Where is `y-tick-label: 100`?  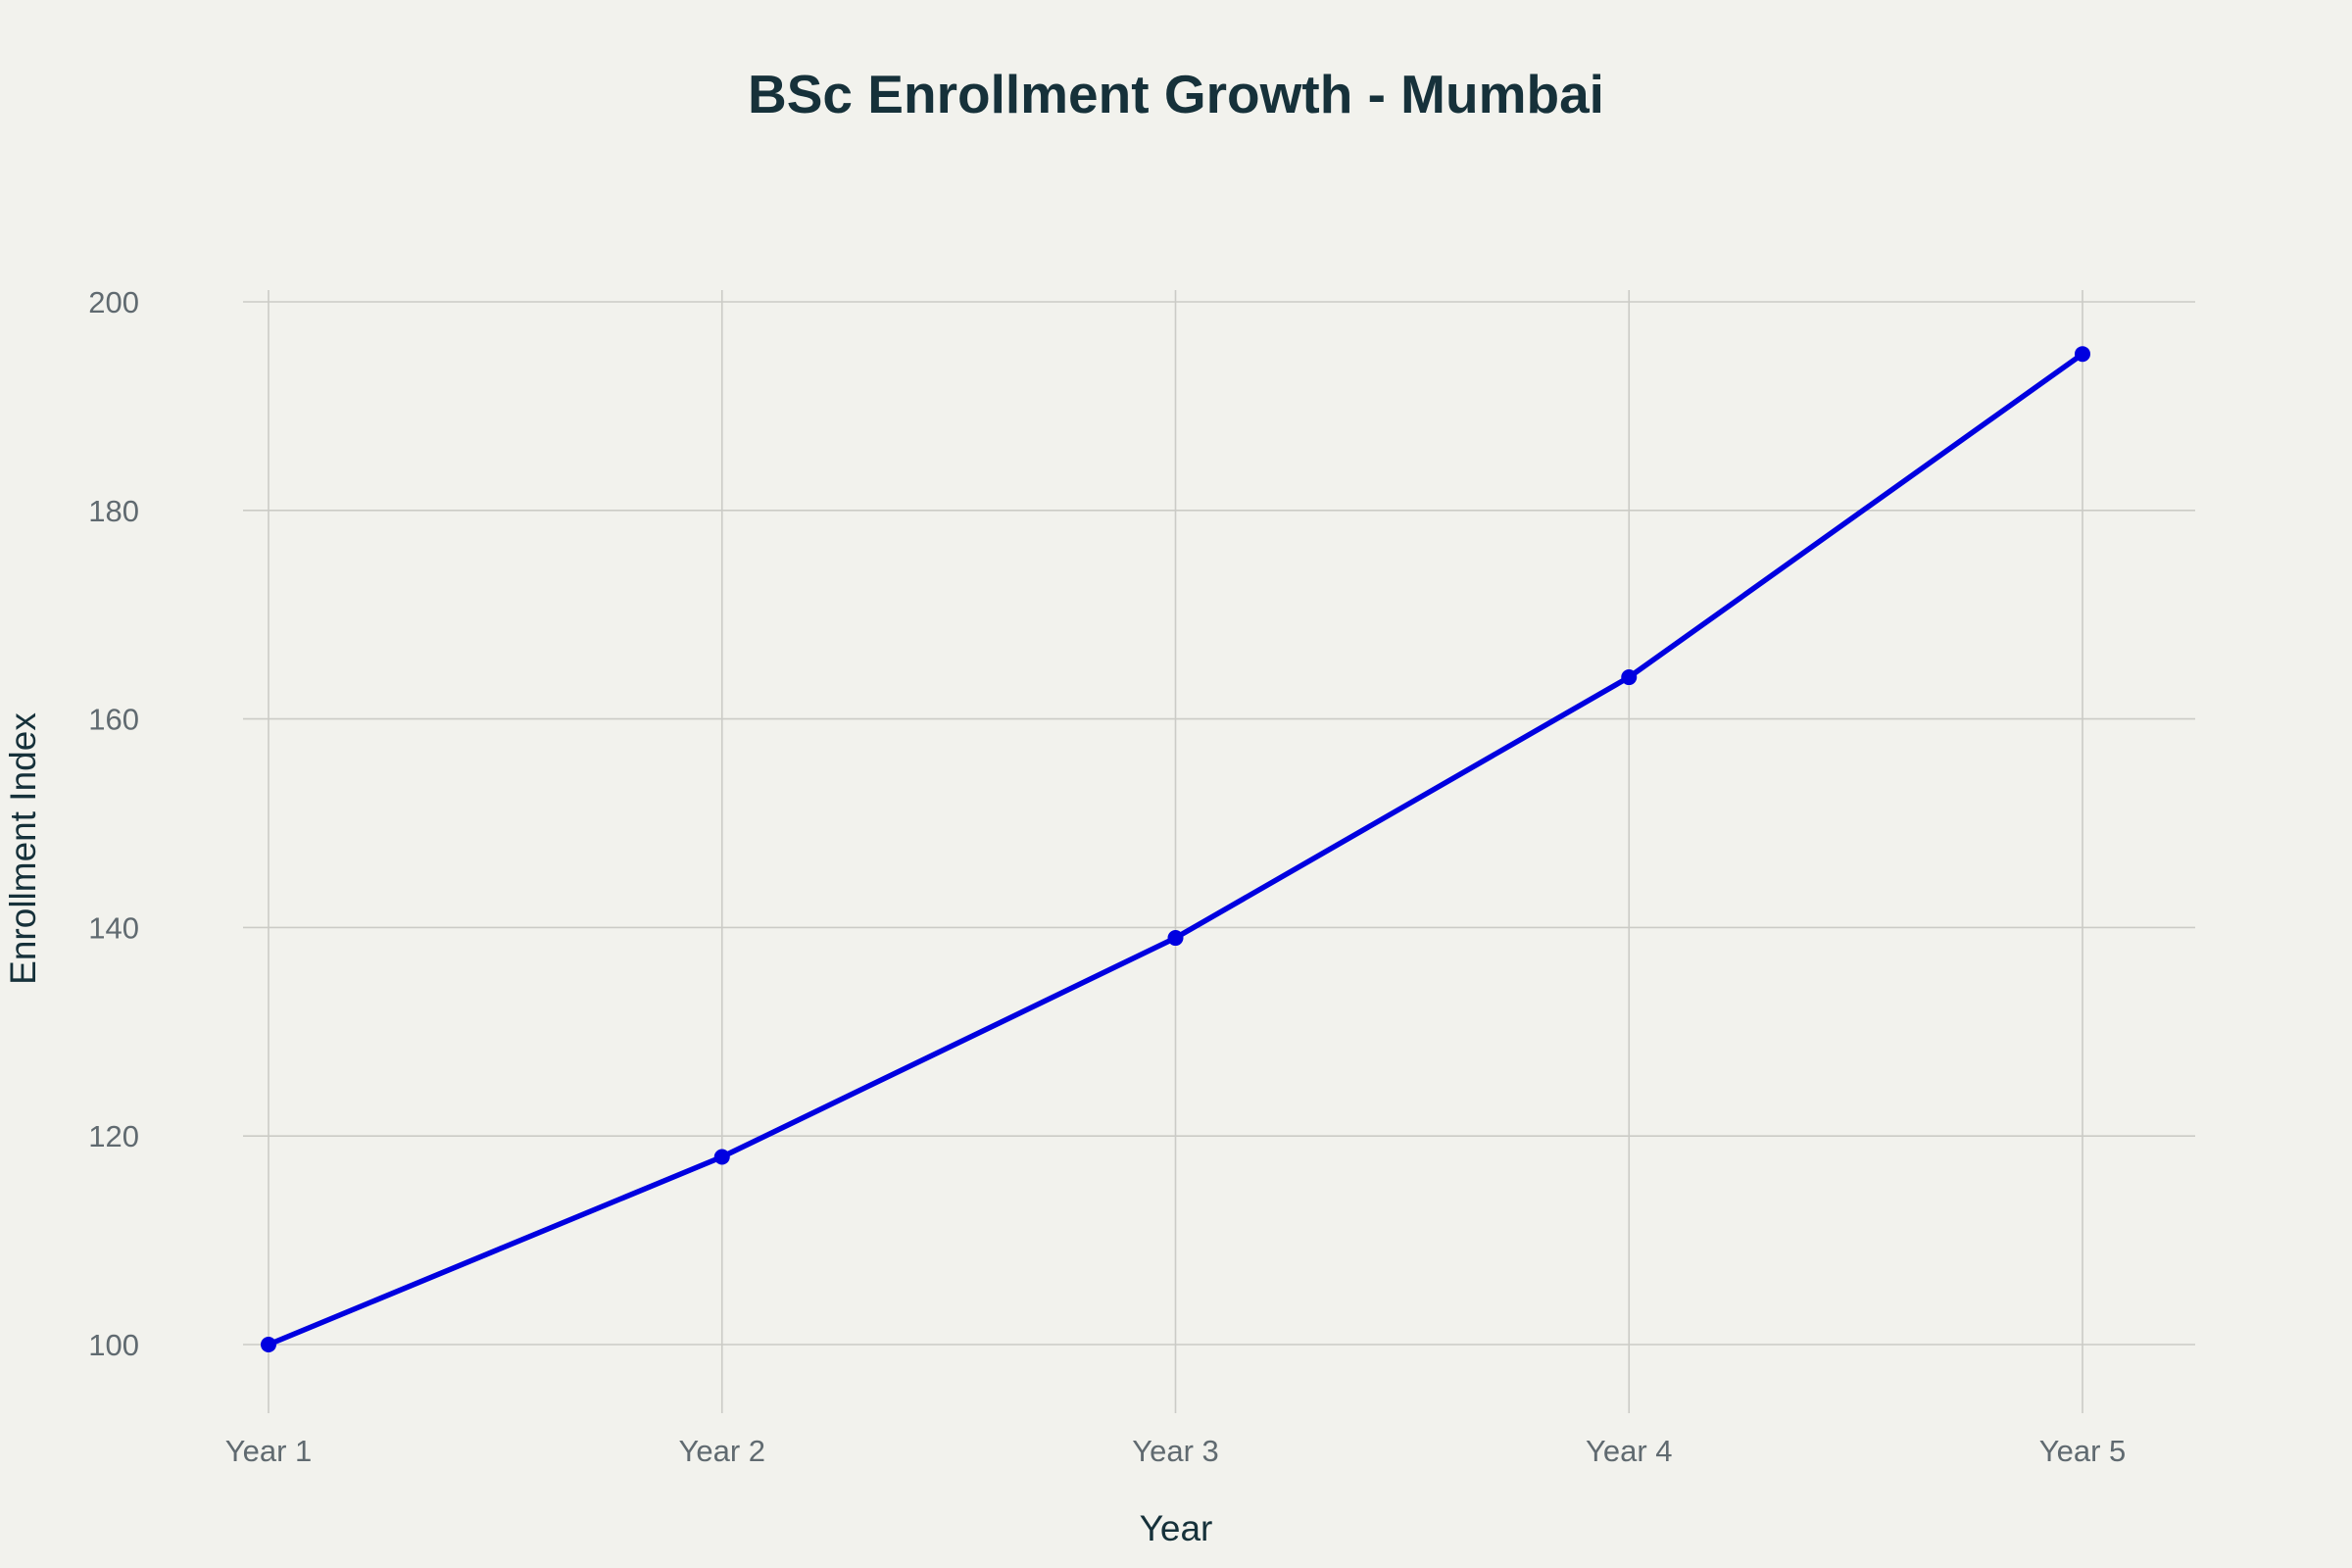
y-tick-label: 100 is located at coordinates (113, 1345).